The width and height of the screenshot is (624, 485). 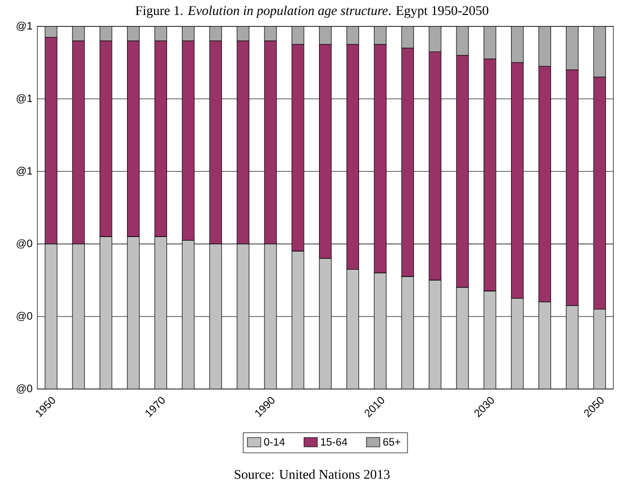 What do you see at coordinates (312, 474) in the screenshot?
I see `source-note: Source: United Nations 2013` at bounding box center [312, 474].